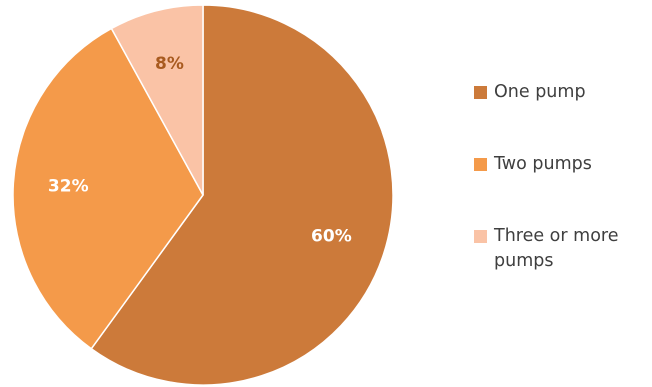 The height and width of the screenshot is (387, 652). I want to click on legend-label-one-pump: One pump, so click(540, 92).